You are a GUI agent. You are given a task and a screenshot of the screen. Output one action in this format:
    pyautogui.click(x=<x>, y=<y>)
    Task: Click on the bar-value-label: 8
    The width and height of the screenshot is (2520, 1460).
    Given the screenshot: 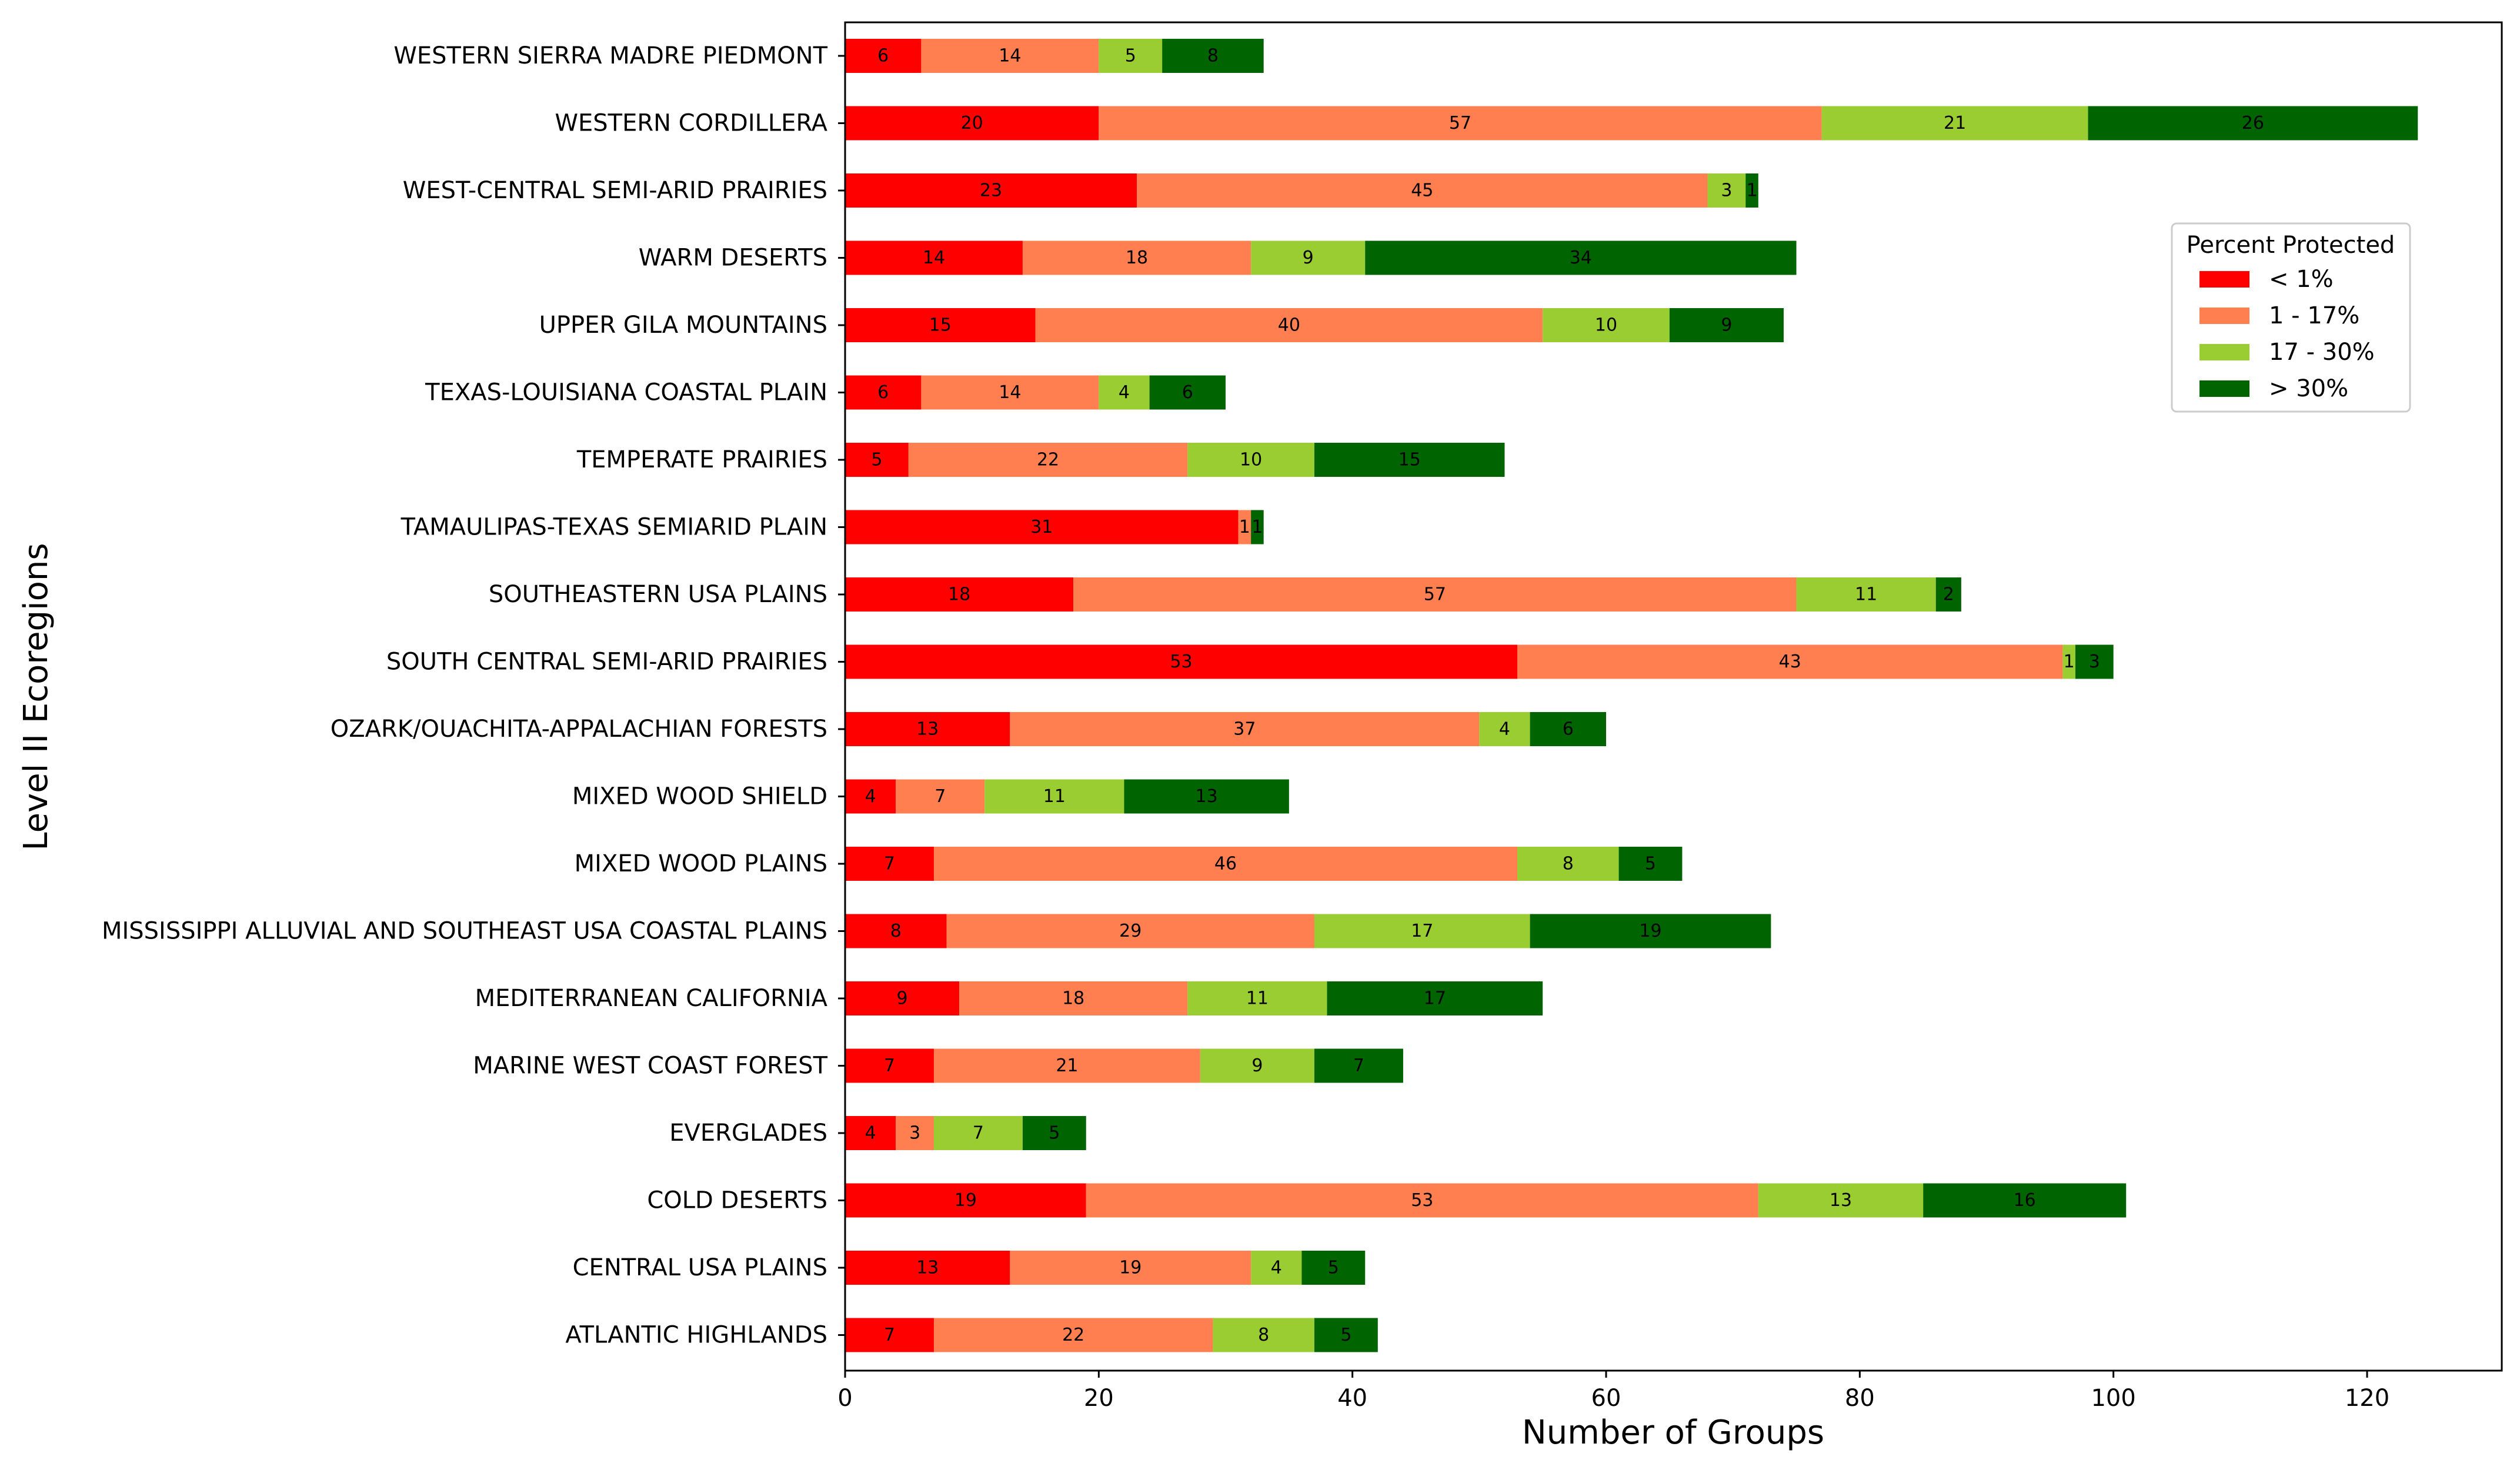 What is the action you would take?
    pyautogui.click(x=1568, y=864)
    